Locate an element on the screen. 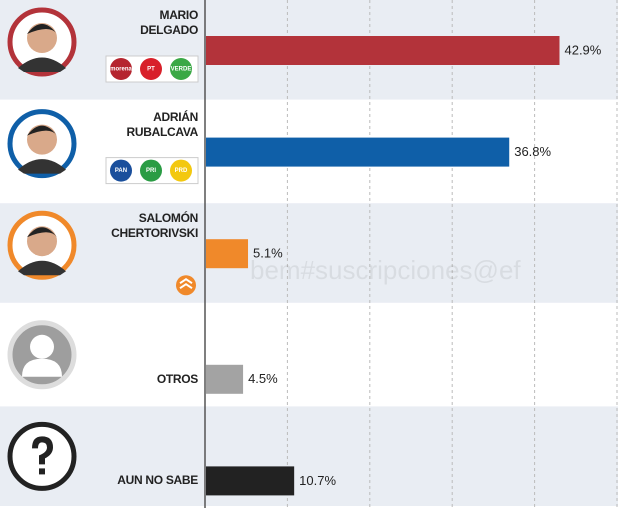  party-logo-text: morena is located at coordinates (121, 70).